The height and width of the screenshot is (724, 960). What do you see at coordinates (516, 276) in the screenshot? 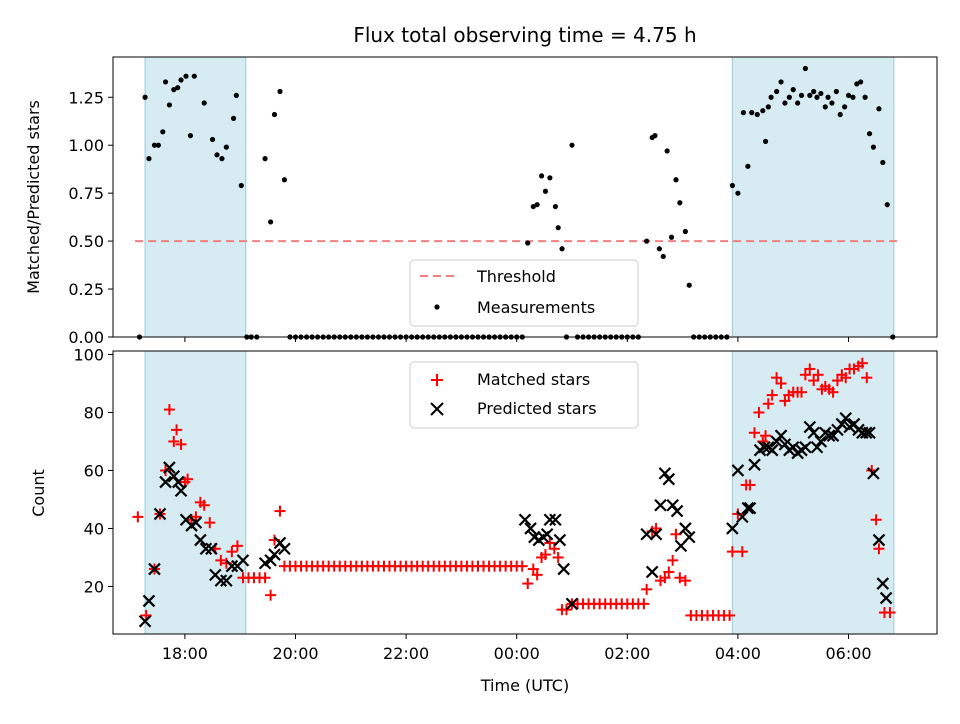
I see `legend-threshold-label: Threshold` at bounding box center [516, 276].